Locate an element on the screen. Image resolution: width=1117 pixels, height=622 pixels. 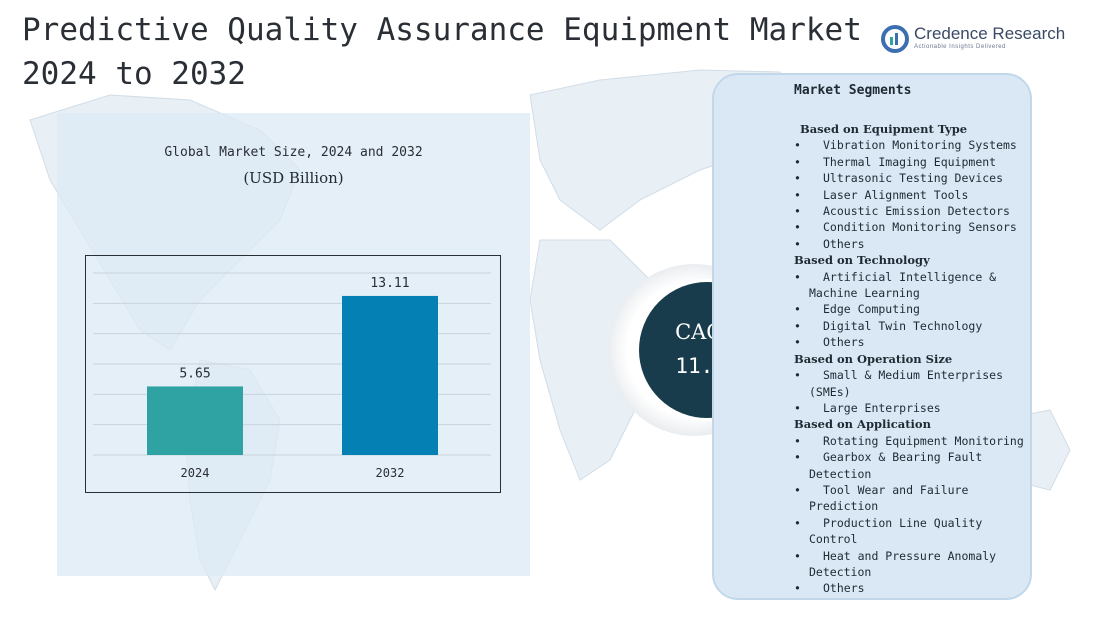
segment-item: Acoustic Emission Detectors is located at coordinates (913, 211).